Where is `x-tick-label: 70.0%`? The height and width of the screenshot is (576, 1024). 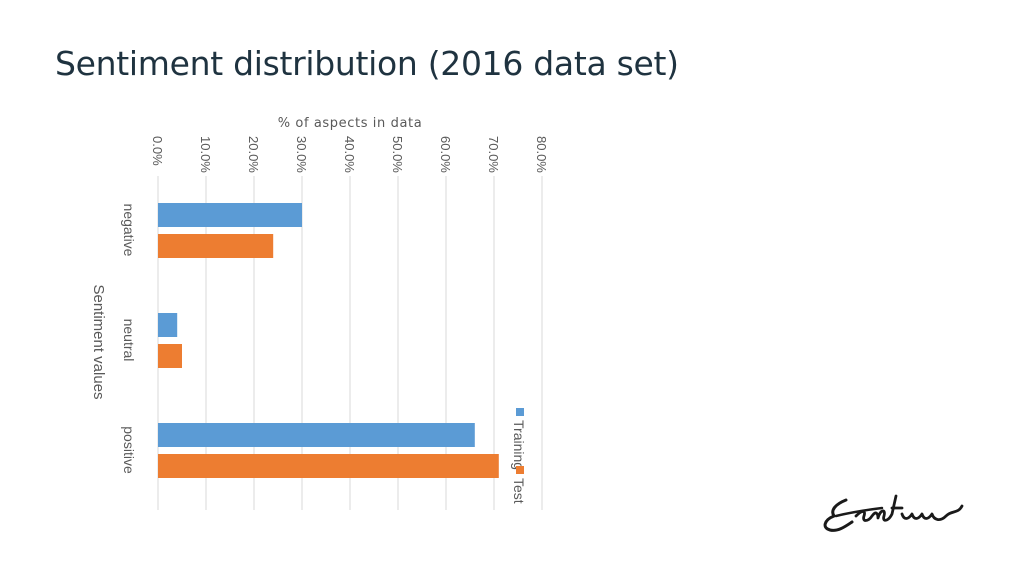
x-tick-label: 70.0% is located at coordinates (493, 154).